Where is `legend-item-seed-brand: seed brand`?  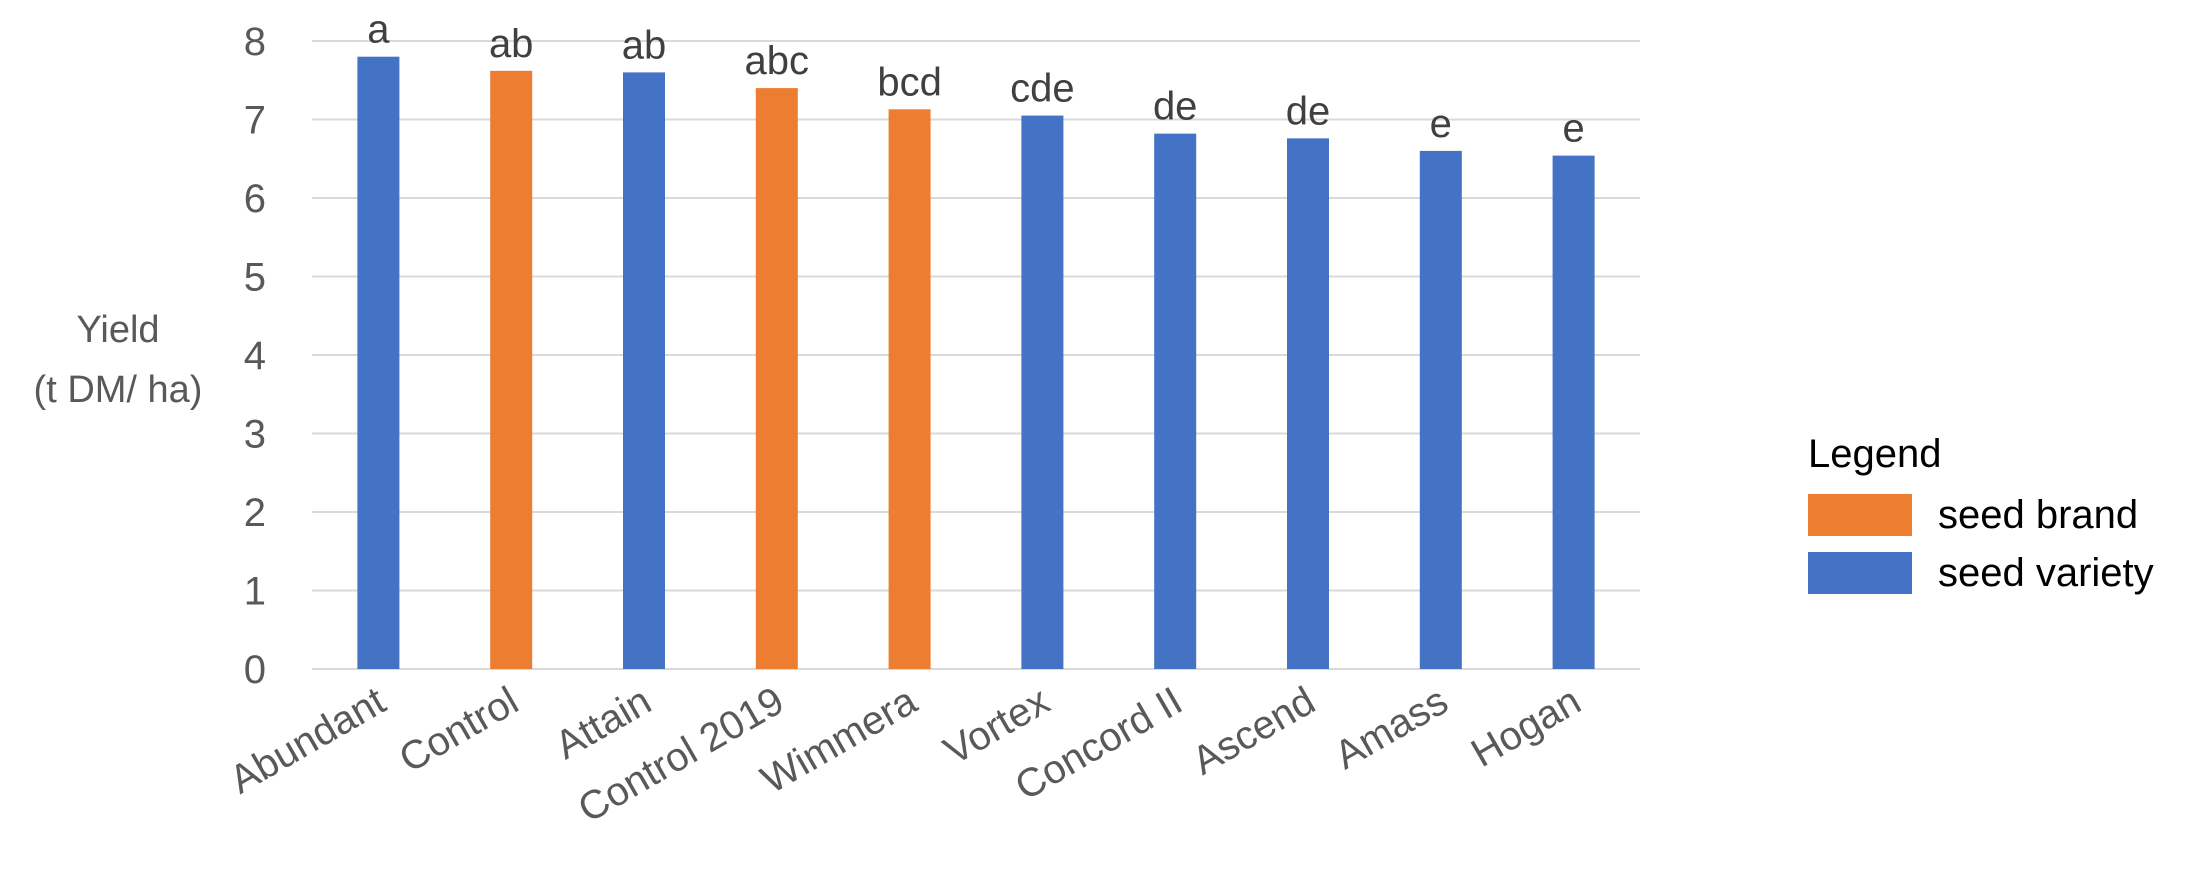
legend-item-seed-brand: seed brand is located at coordinates (1981, 515).